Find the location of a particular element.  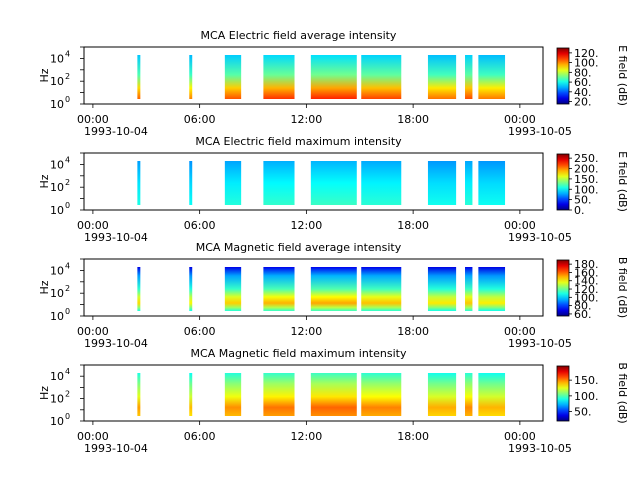

colorbar-tick-label: 50. is located at coordinates (583, 200).